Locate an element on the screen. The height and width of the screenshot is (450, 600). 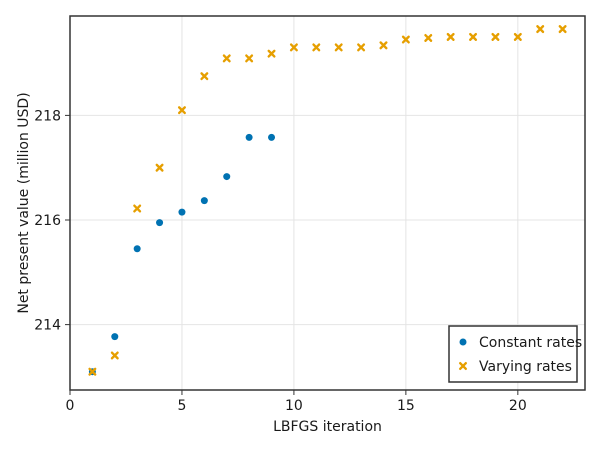
x-axis-label: LBFGS iteration is located at coordinates (327, 427).